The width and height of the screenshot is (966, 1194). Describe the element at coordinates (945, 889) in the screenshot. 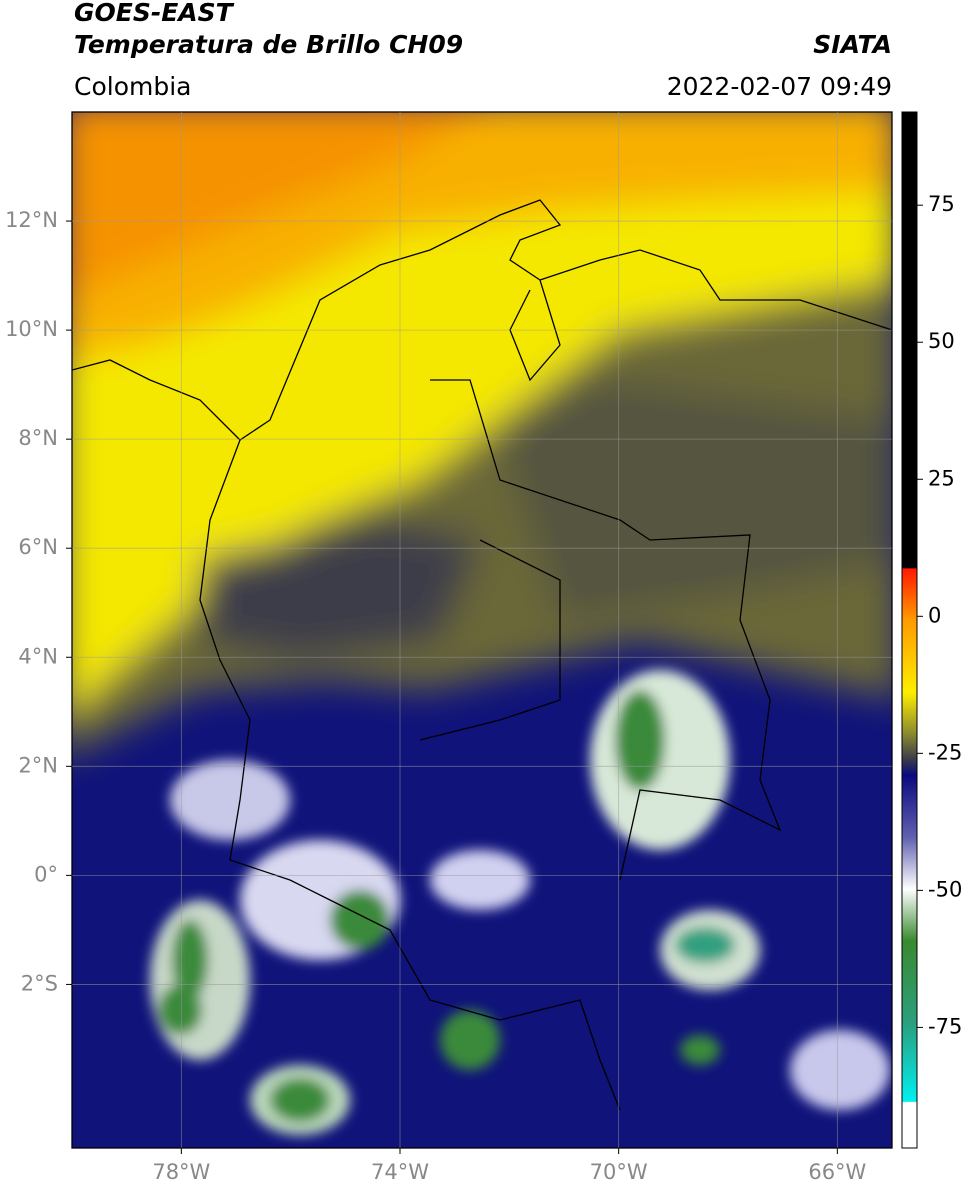

I see `colorbar-tick-label: -50` at that location.